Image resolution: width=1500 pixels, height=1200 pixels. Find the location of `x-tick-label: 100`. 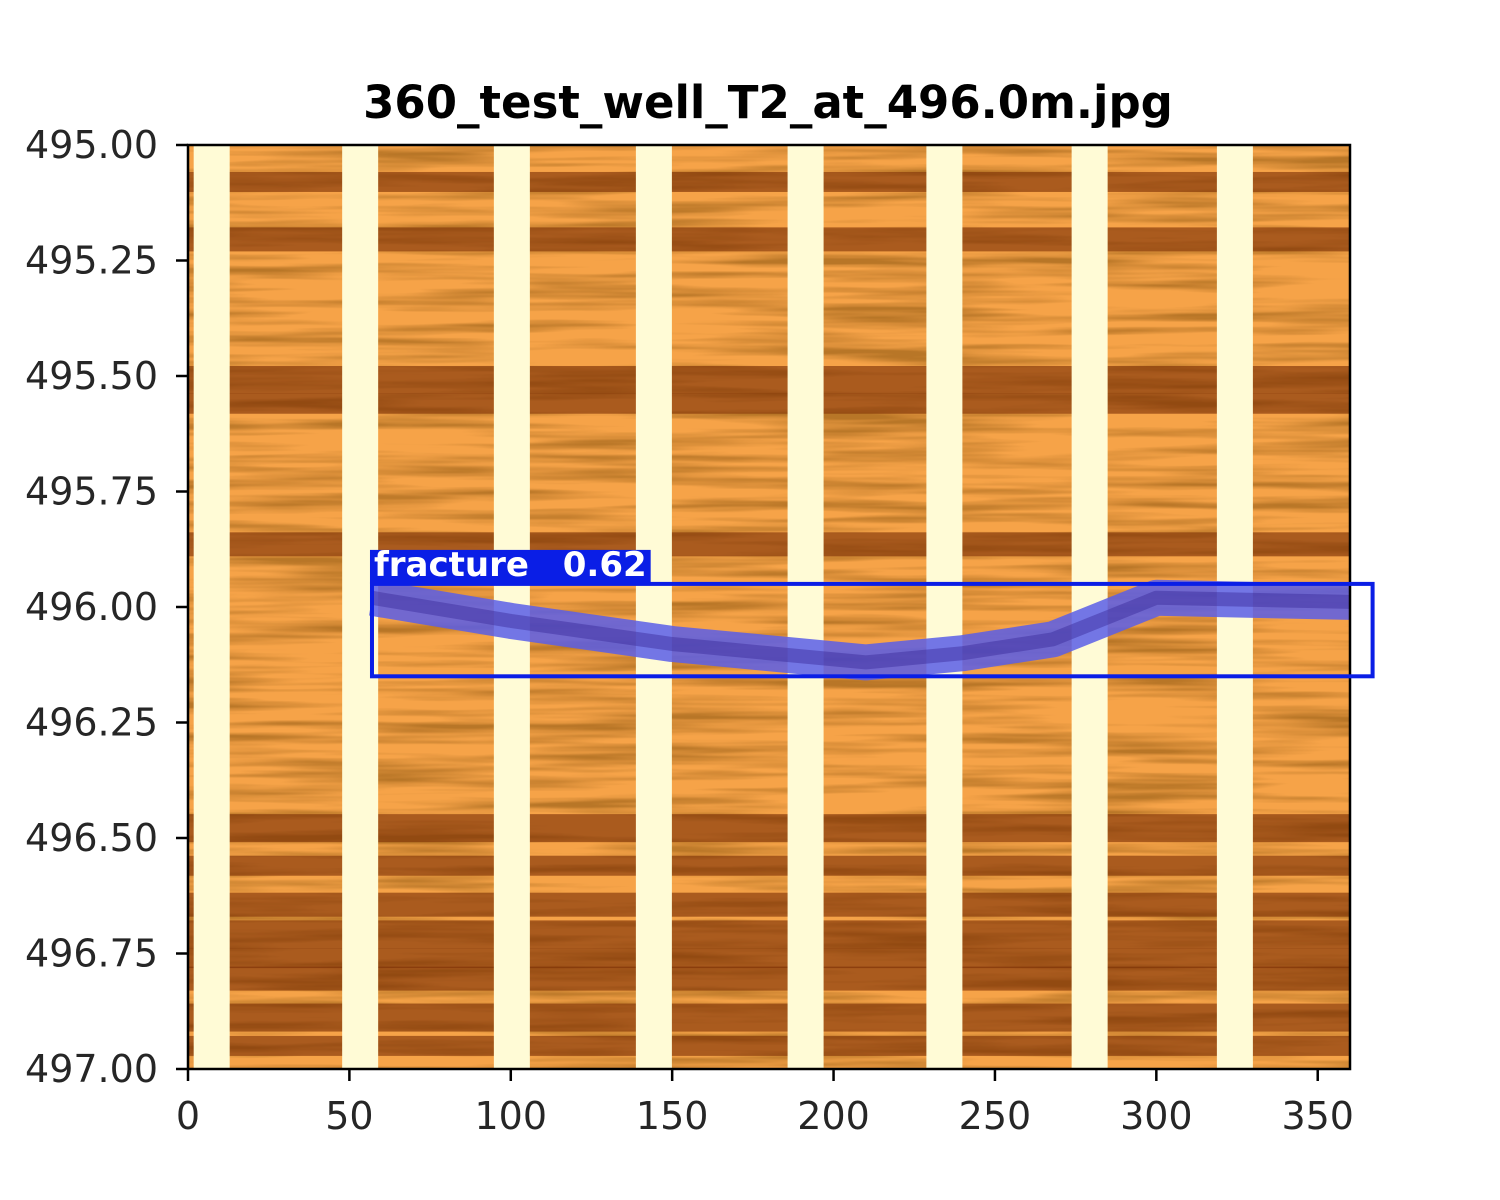

x-tick-label: 100 is located at coordinates (511, 1116).